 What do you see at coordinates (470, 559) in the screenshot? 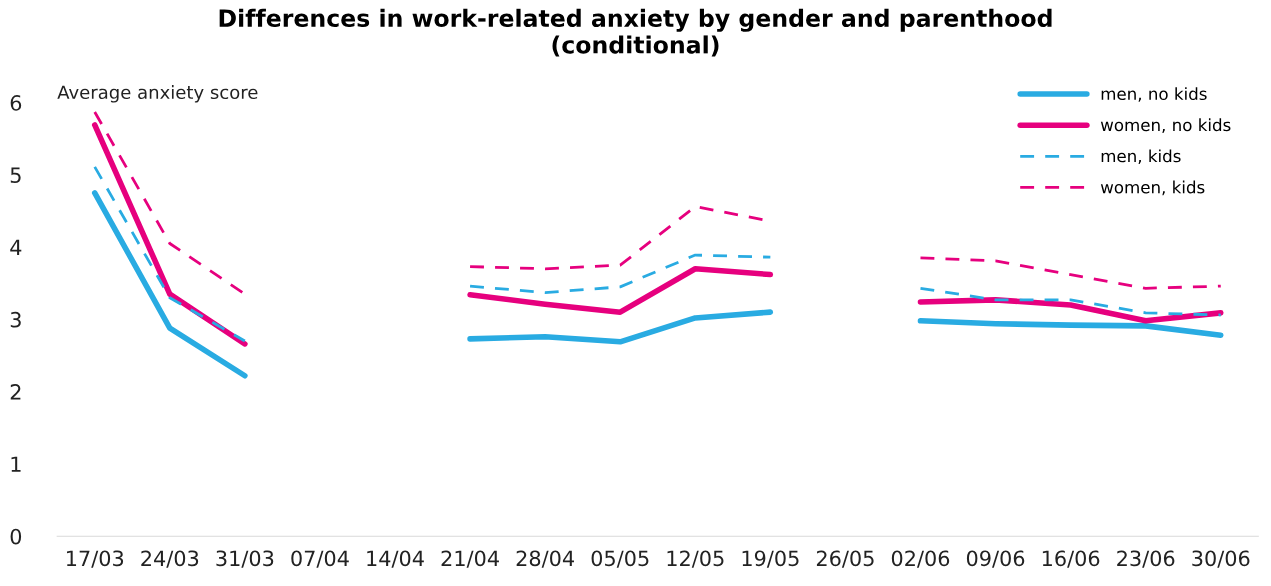
I see `x-tick-label: 21/04` at bounding box center [470, 559].